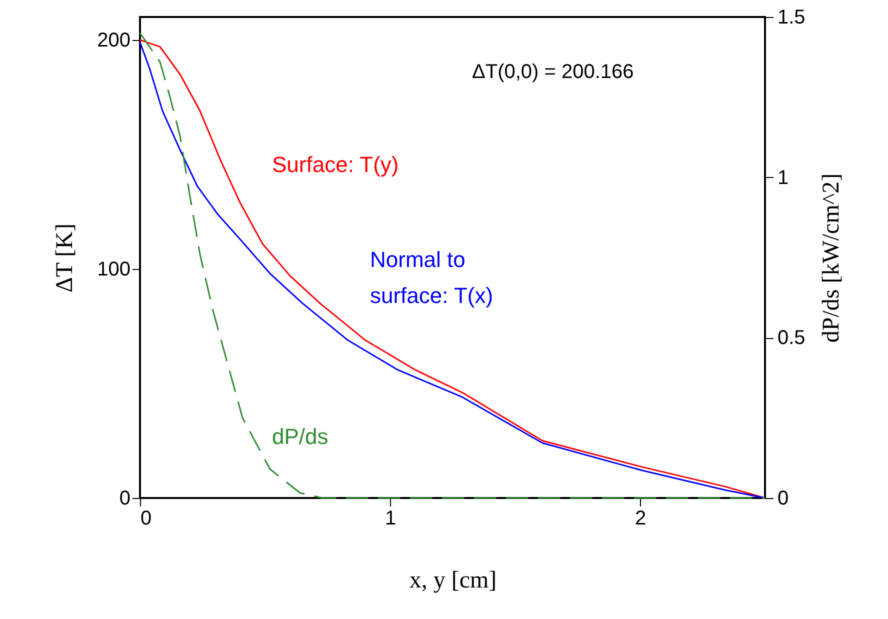 Image resolution: width=888 pixels, height=619 pixels. I want to click on y2-axis-title: dP/ds [kW/cm^2], so click(831, 258).